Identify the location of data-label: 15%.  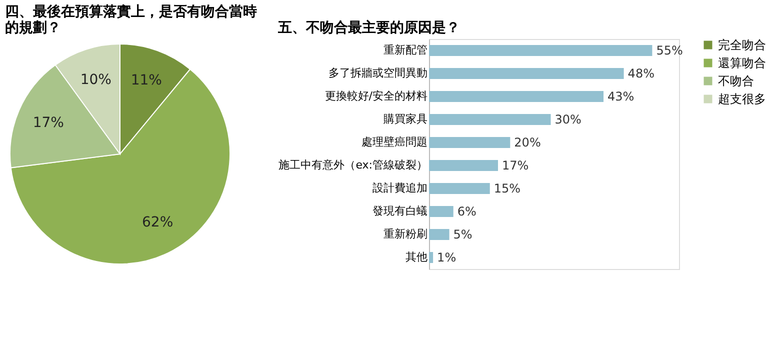
(507, 189).